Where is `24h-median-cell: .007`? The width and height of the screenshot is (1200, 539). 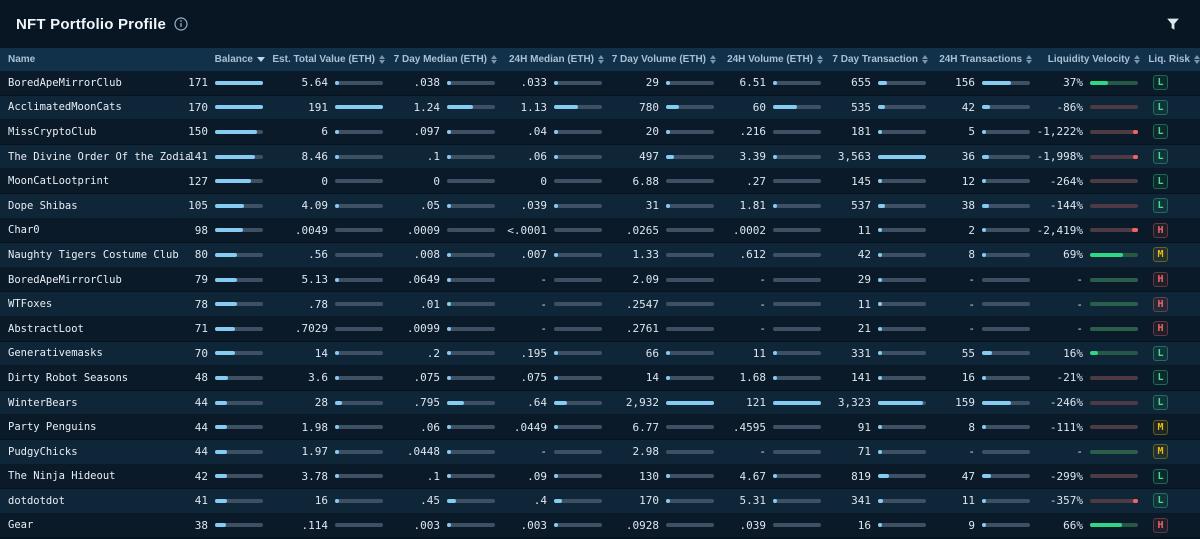
24h-median-cell: .007 is located at coordinates (550, 254).